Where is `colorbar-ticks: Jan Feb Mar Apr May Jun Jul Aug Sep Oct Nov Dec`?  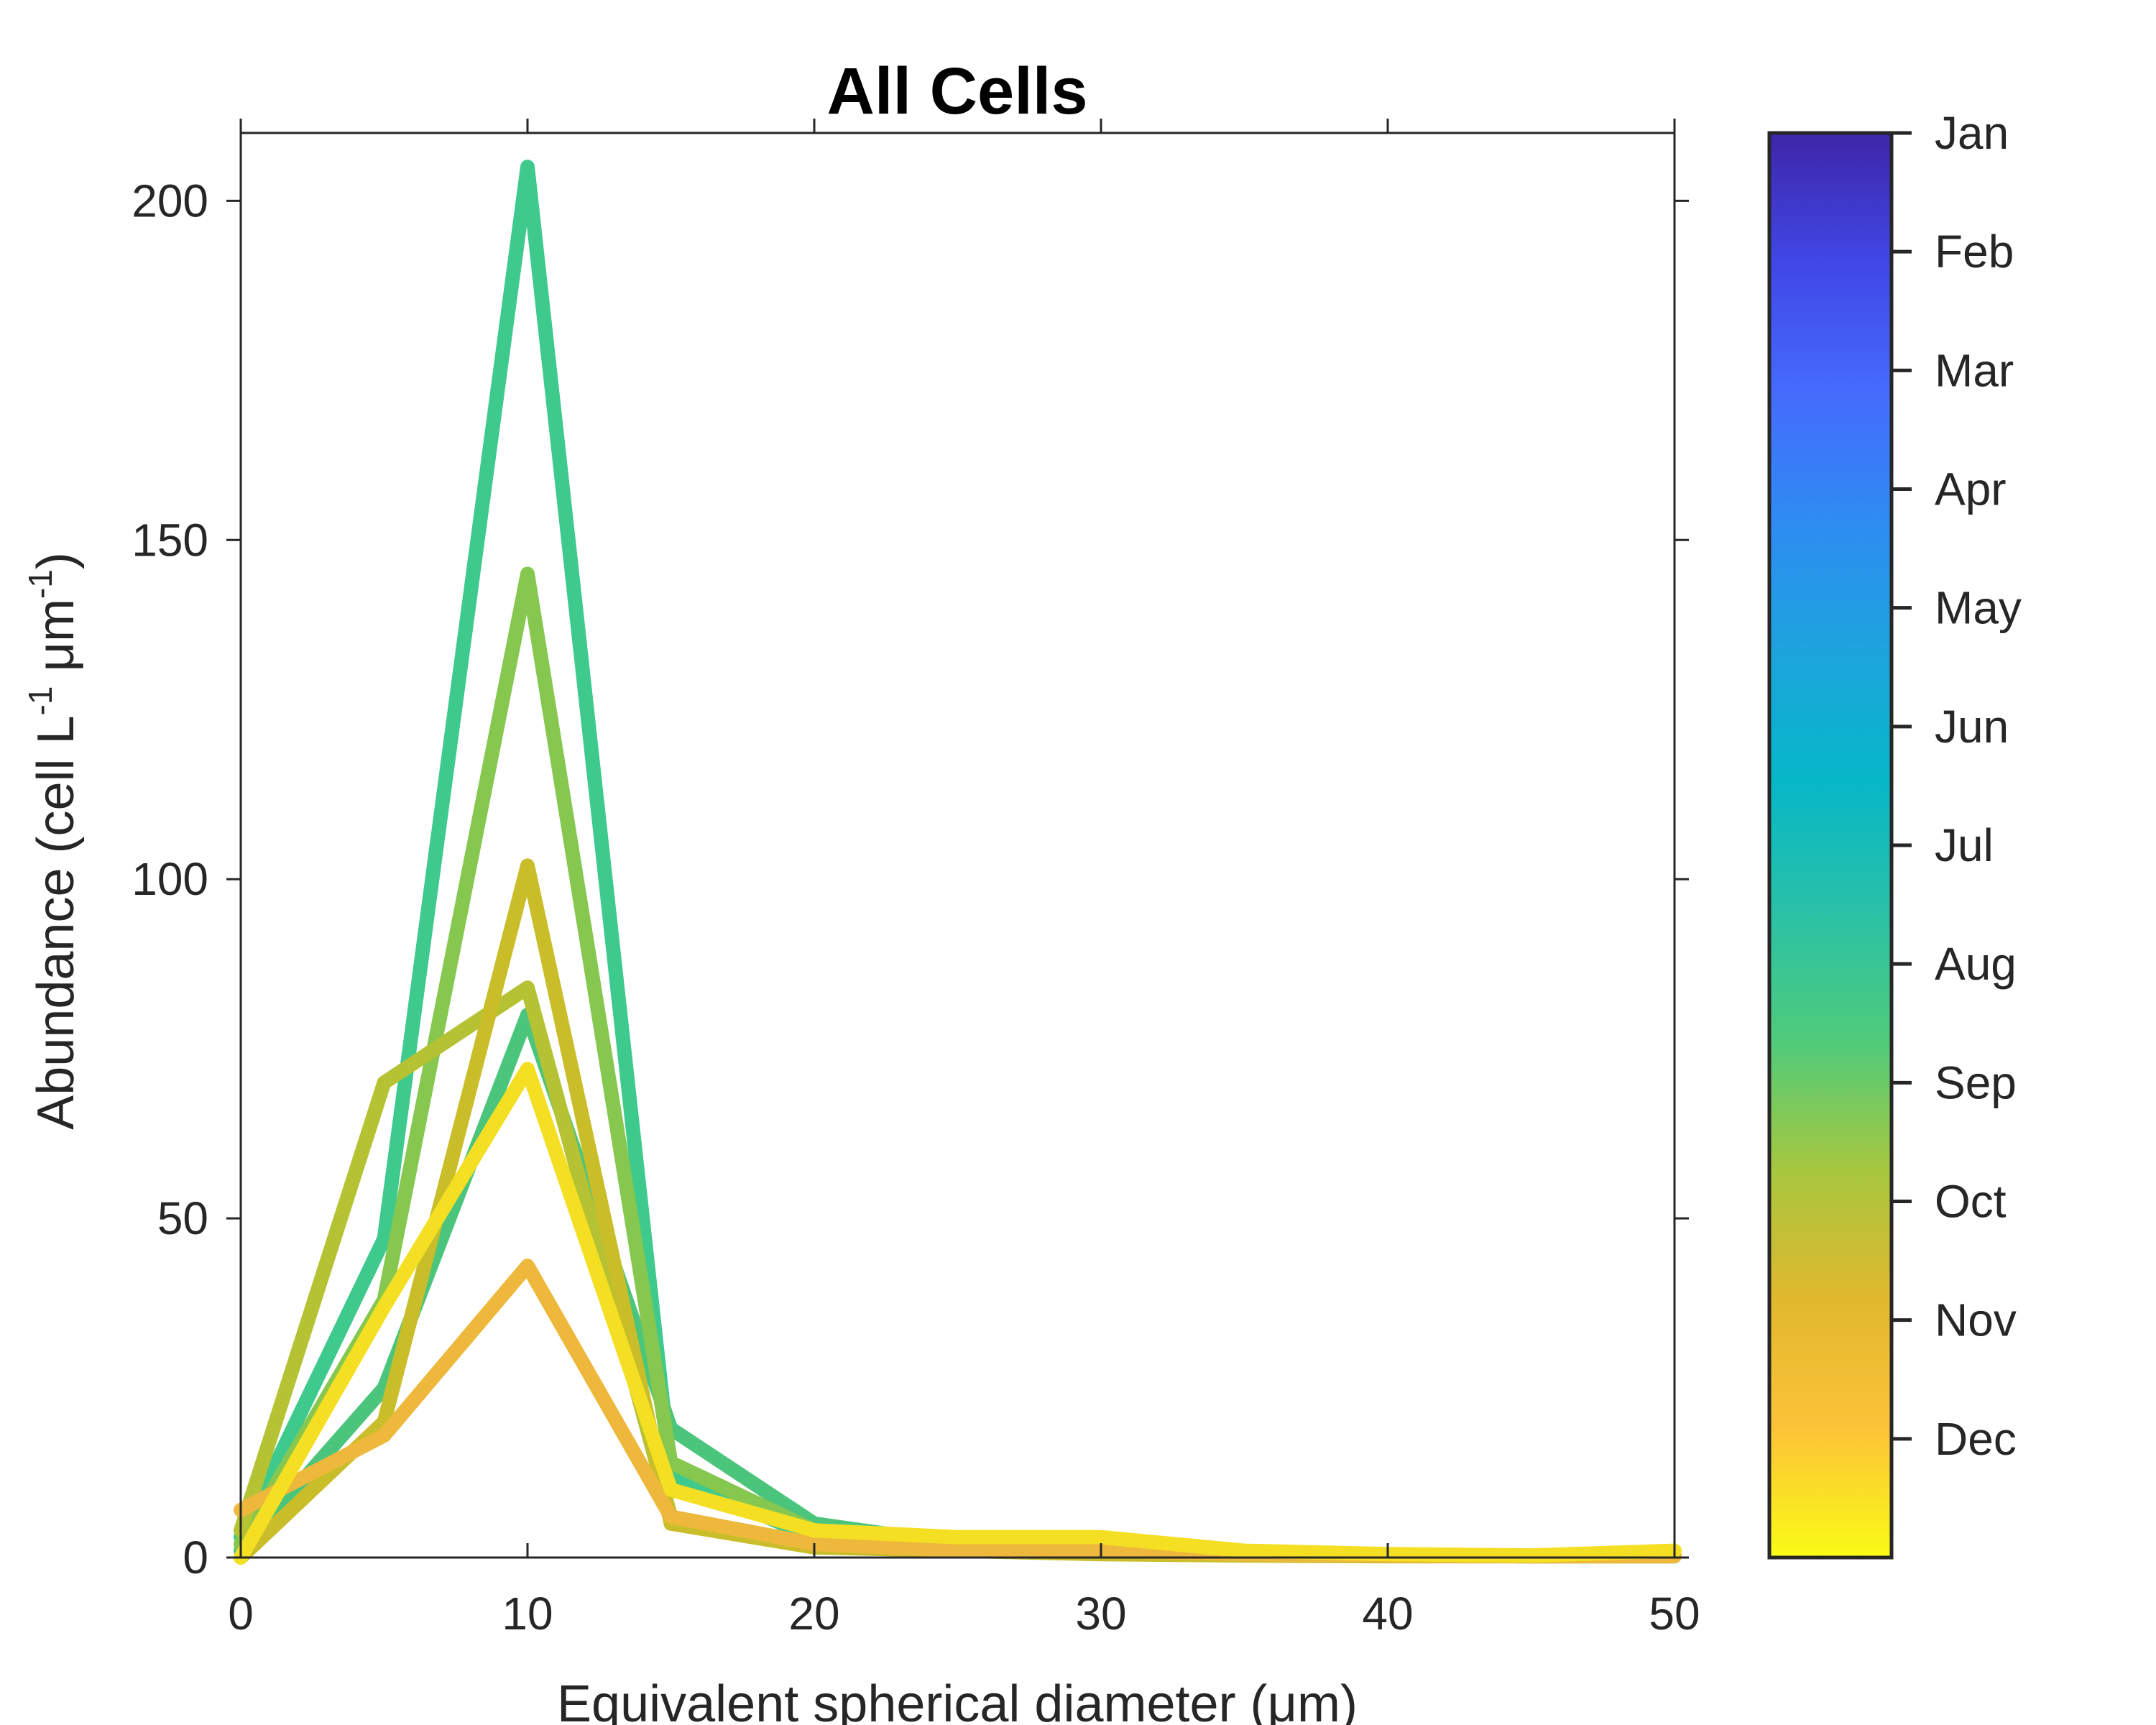
colorbar-ticks: Jan Feb Mar Apr May Jun Jul Aug Sep Oct Nov Dec is located at coordinates (1957, 786).